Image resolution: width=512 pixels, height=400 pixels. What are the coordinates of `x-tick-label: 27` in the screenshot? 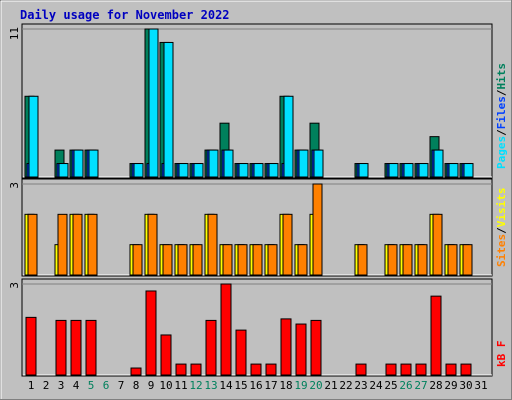 It's located at (420, 385).